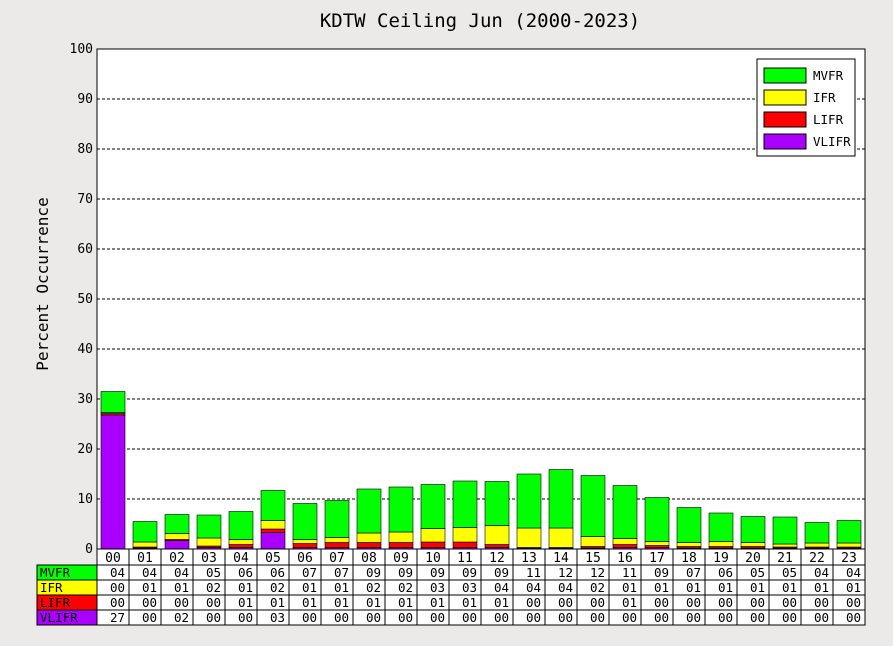 The height and width of the screenshot is (646, 893). What do you see at coordinates (629, 572) in the screenshot?
I see `table-cell: 11` at bounding box center [629, 572].